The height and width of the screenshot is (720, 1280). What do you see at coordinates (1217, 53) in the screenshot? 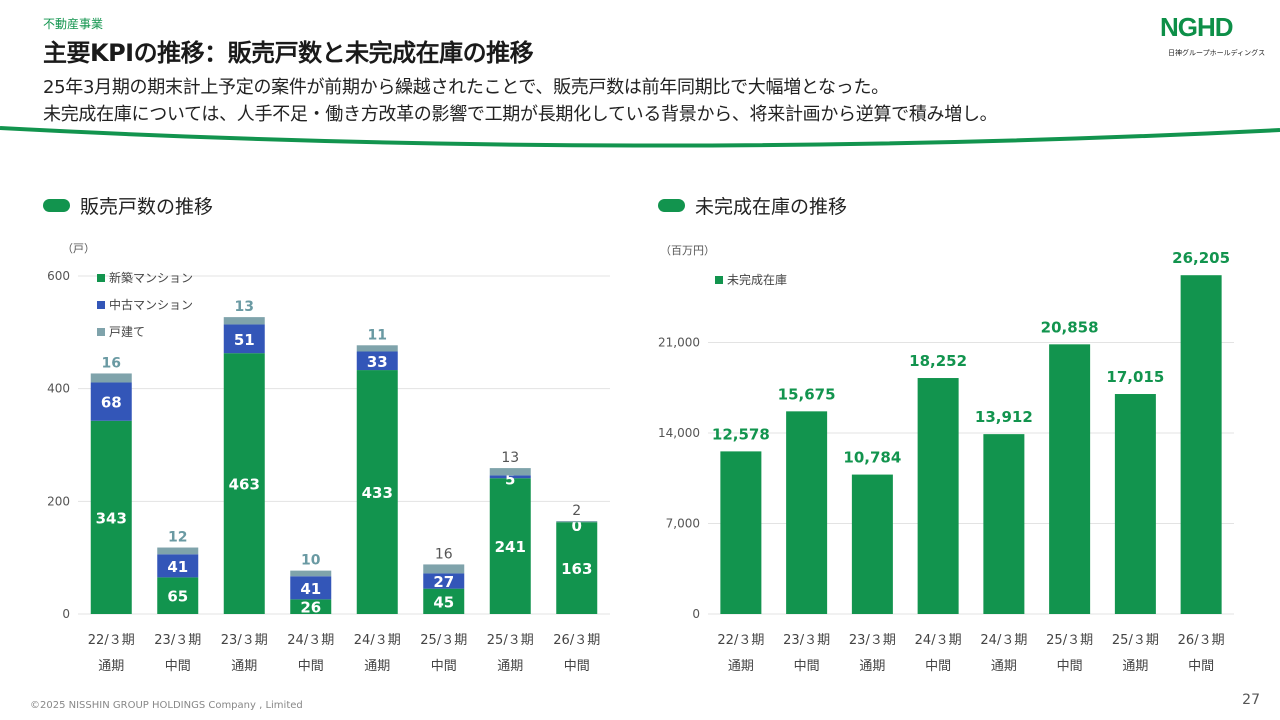
I see `logo-text: 日神グループホールディングス` at bounding box center [1217, 53].